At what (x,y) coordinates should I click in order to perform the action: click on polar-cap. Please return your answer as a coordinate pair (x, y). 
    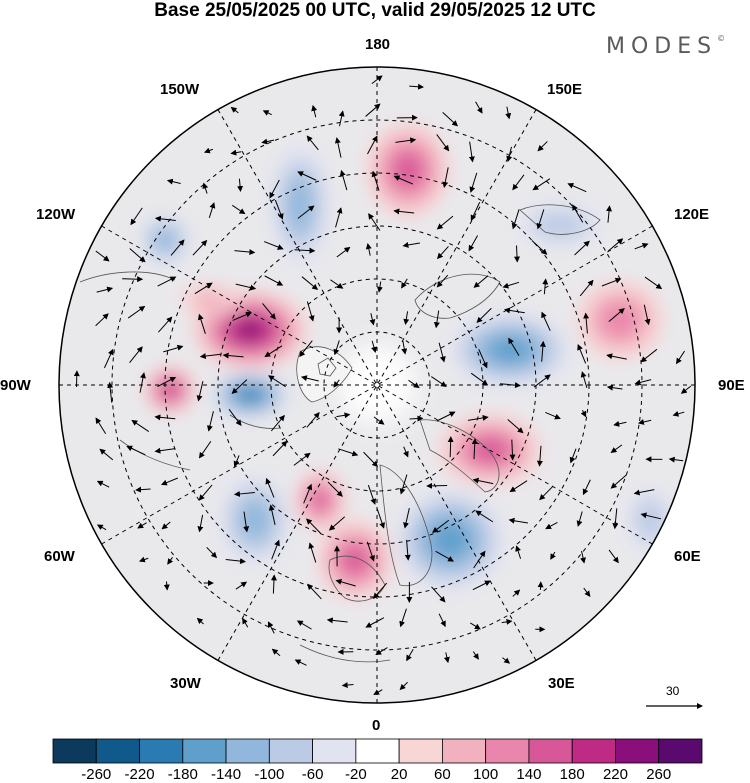
    Looking at the image, I should click on (377, 385).